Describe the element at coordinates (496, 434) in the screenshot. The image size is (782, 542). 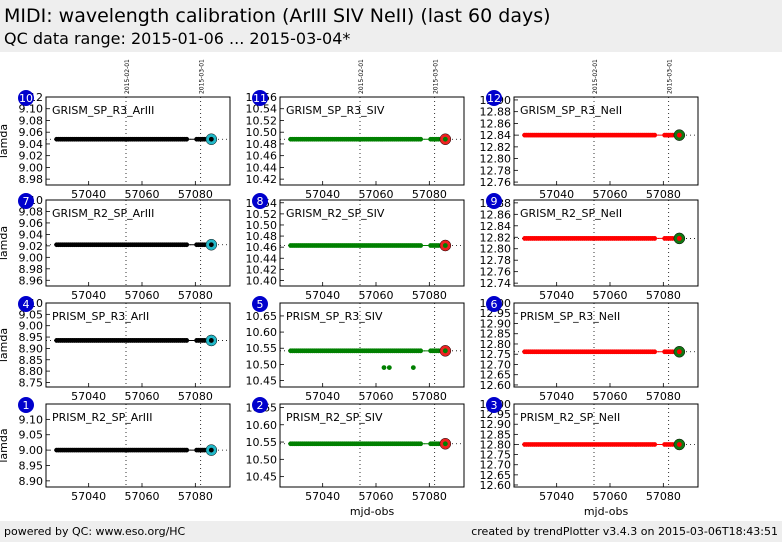
I see `y-tick-label: 12.85` at that location.